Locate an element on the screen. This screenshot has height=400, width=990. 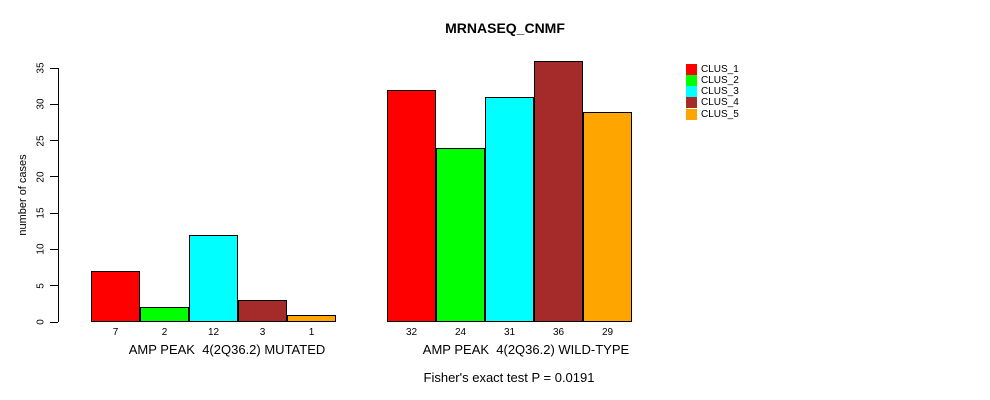
bar-clus_2-group2 is located at coordinates (460, 234).